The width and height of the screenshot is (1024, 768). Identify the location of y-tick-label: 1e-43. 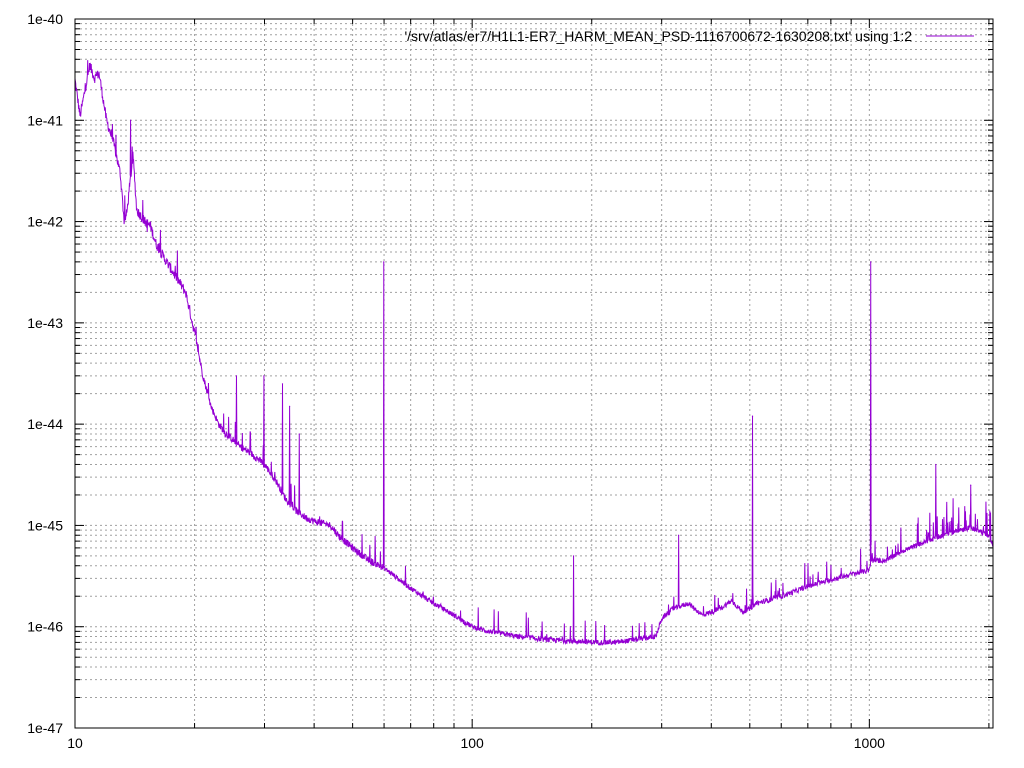
(45, 323).